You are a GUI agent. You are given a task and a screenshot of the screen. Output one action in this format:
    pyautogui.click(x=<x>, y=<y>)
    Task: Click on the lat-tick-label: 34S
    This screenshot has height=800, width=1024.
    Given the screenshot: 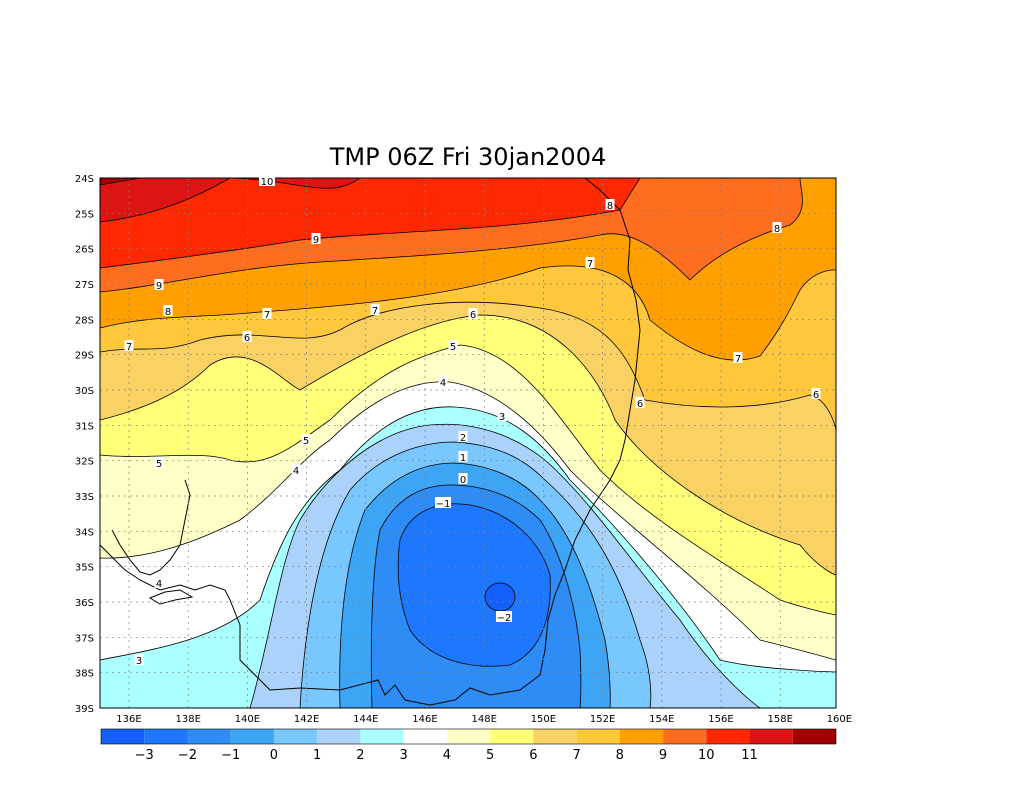 What is the action you would take?
    pyautogui.click(x=84, y=532)
    